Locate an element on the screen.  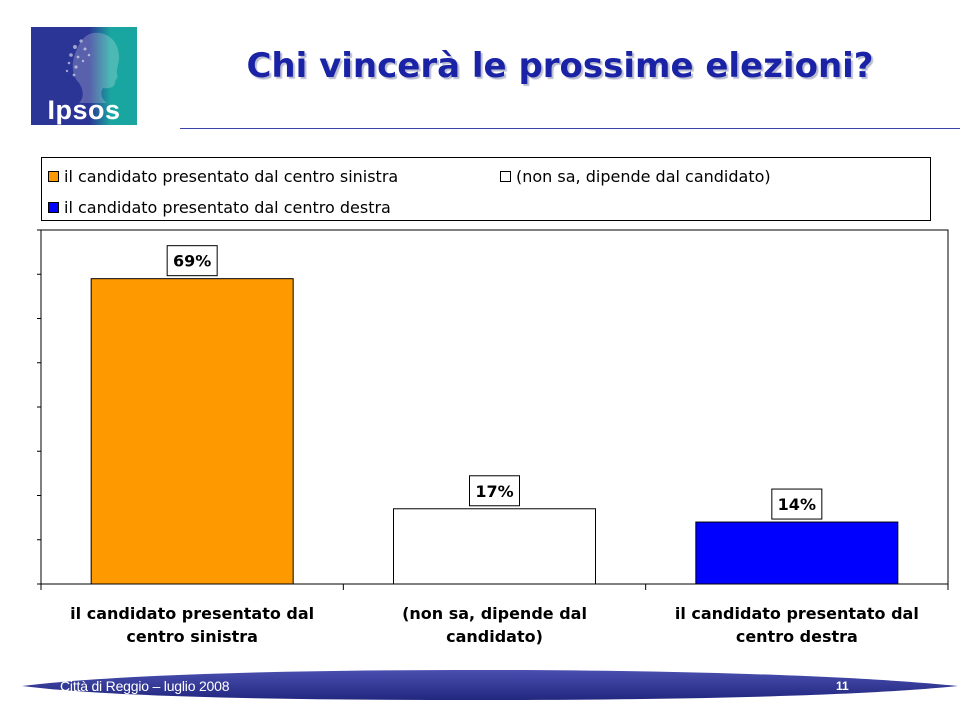
data-label-1: 17% is located at coordinates (494, 491).